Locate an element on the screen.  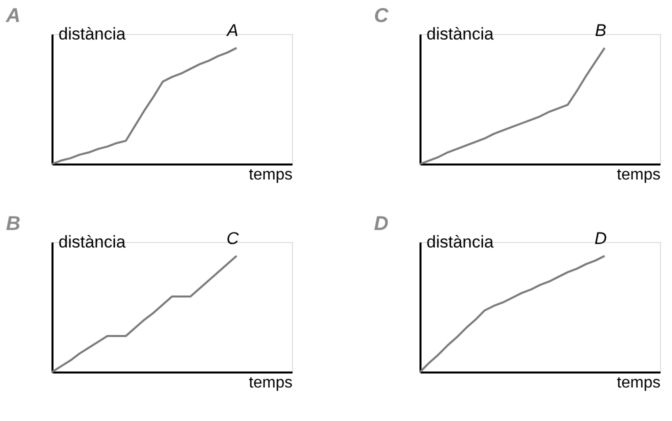
series-label: D is located at coordinates (600, 238).